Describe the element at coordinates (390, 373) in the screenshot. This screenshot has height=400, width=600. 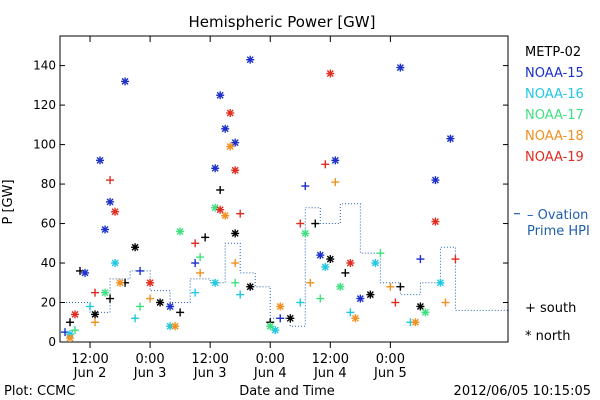
I see `x-tick-label-date: Jun 5` at that location.